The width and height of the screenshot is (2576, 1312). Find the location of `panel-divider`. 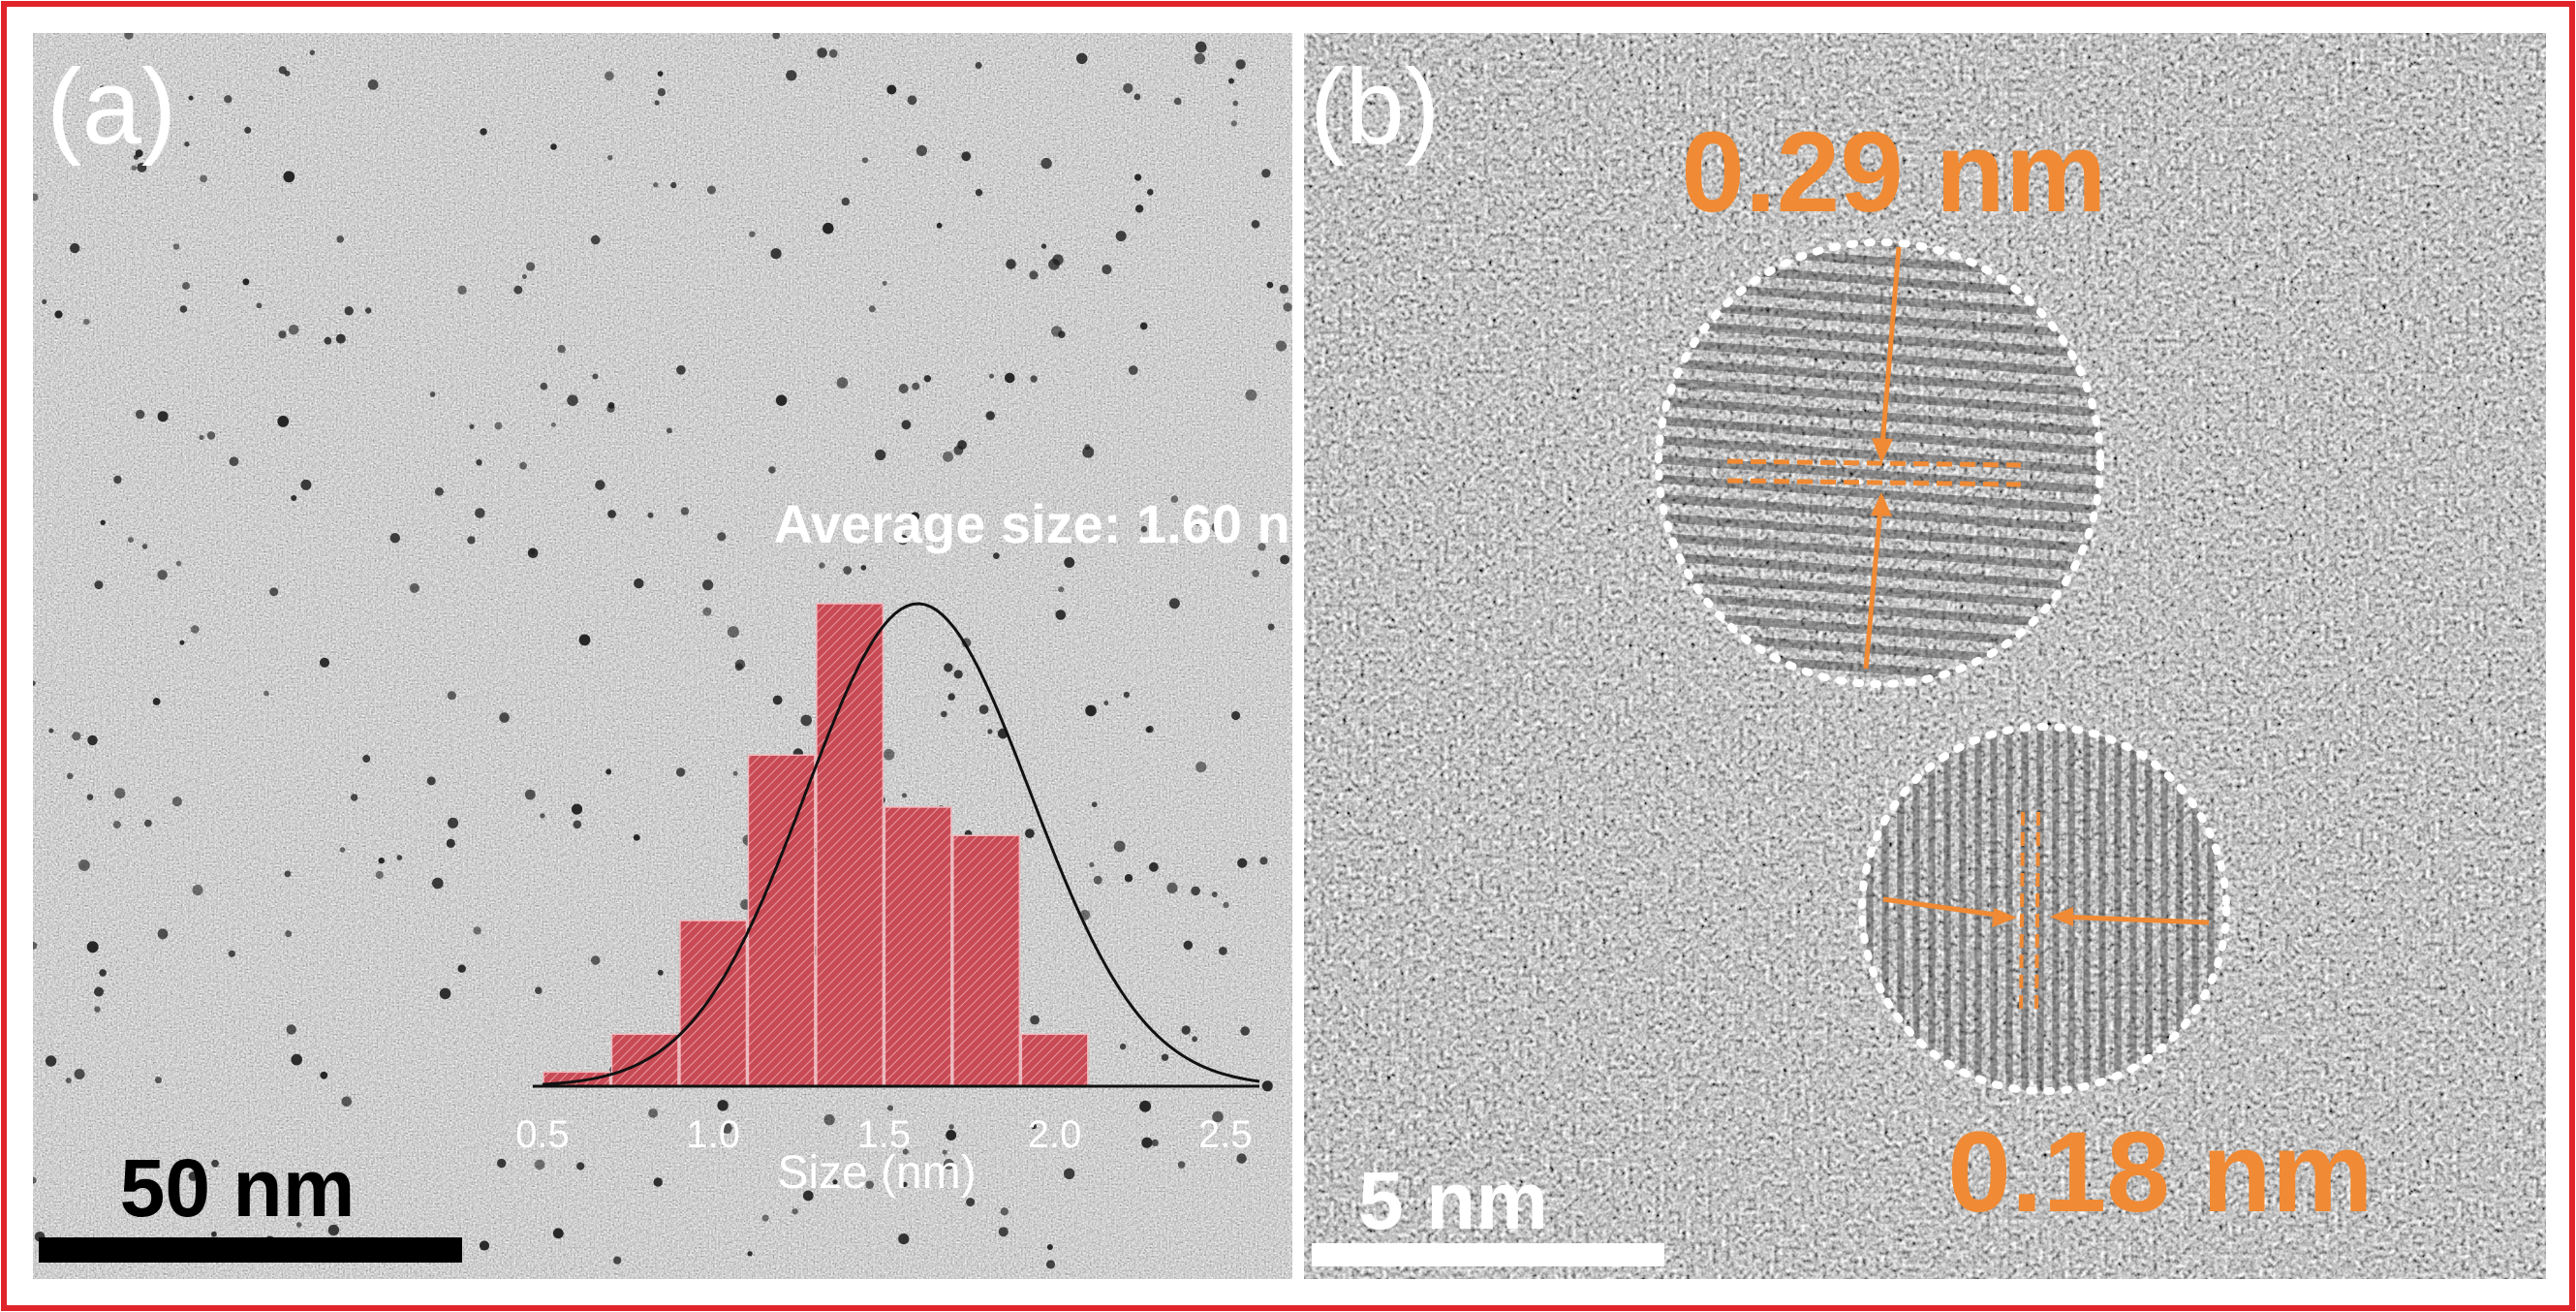

panel-divider is located at coordinates (1298, 656).